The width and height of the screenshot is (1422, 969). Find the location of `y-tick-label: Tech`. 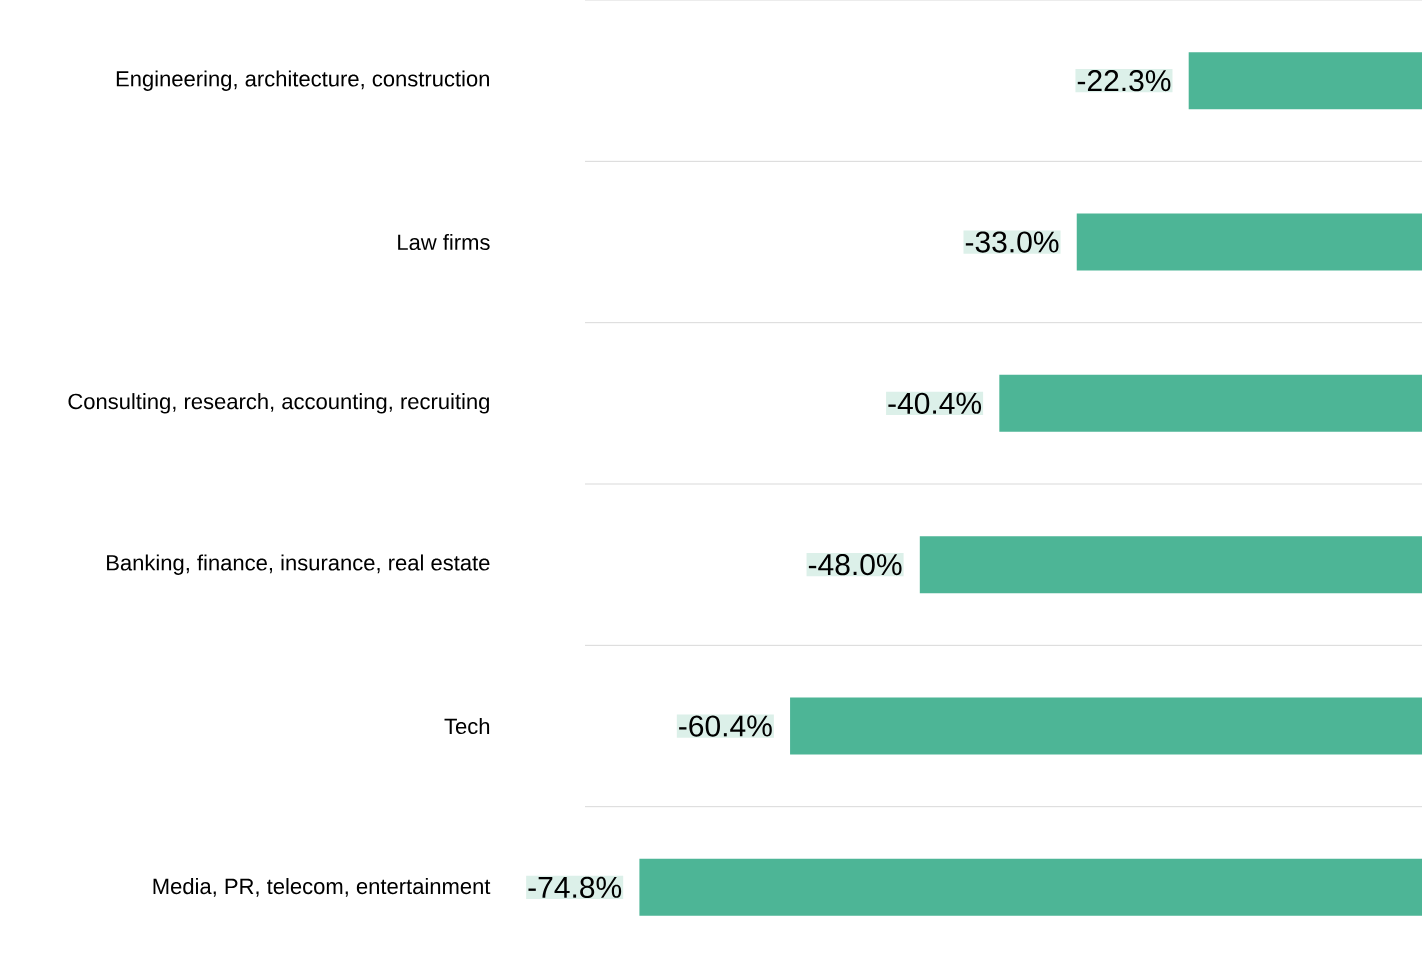

y-tick-label: Tech is located at coordinates (467, 726).